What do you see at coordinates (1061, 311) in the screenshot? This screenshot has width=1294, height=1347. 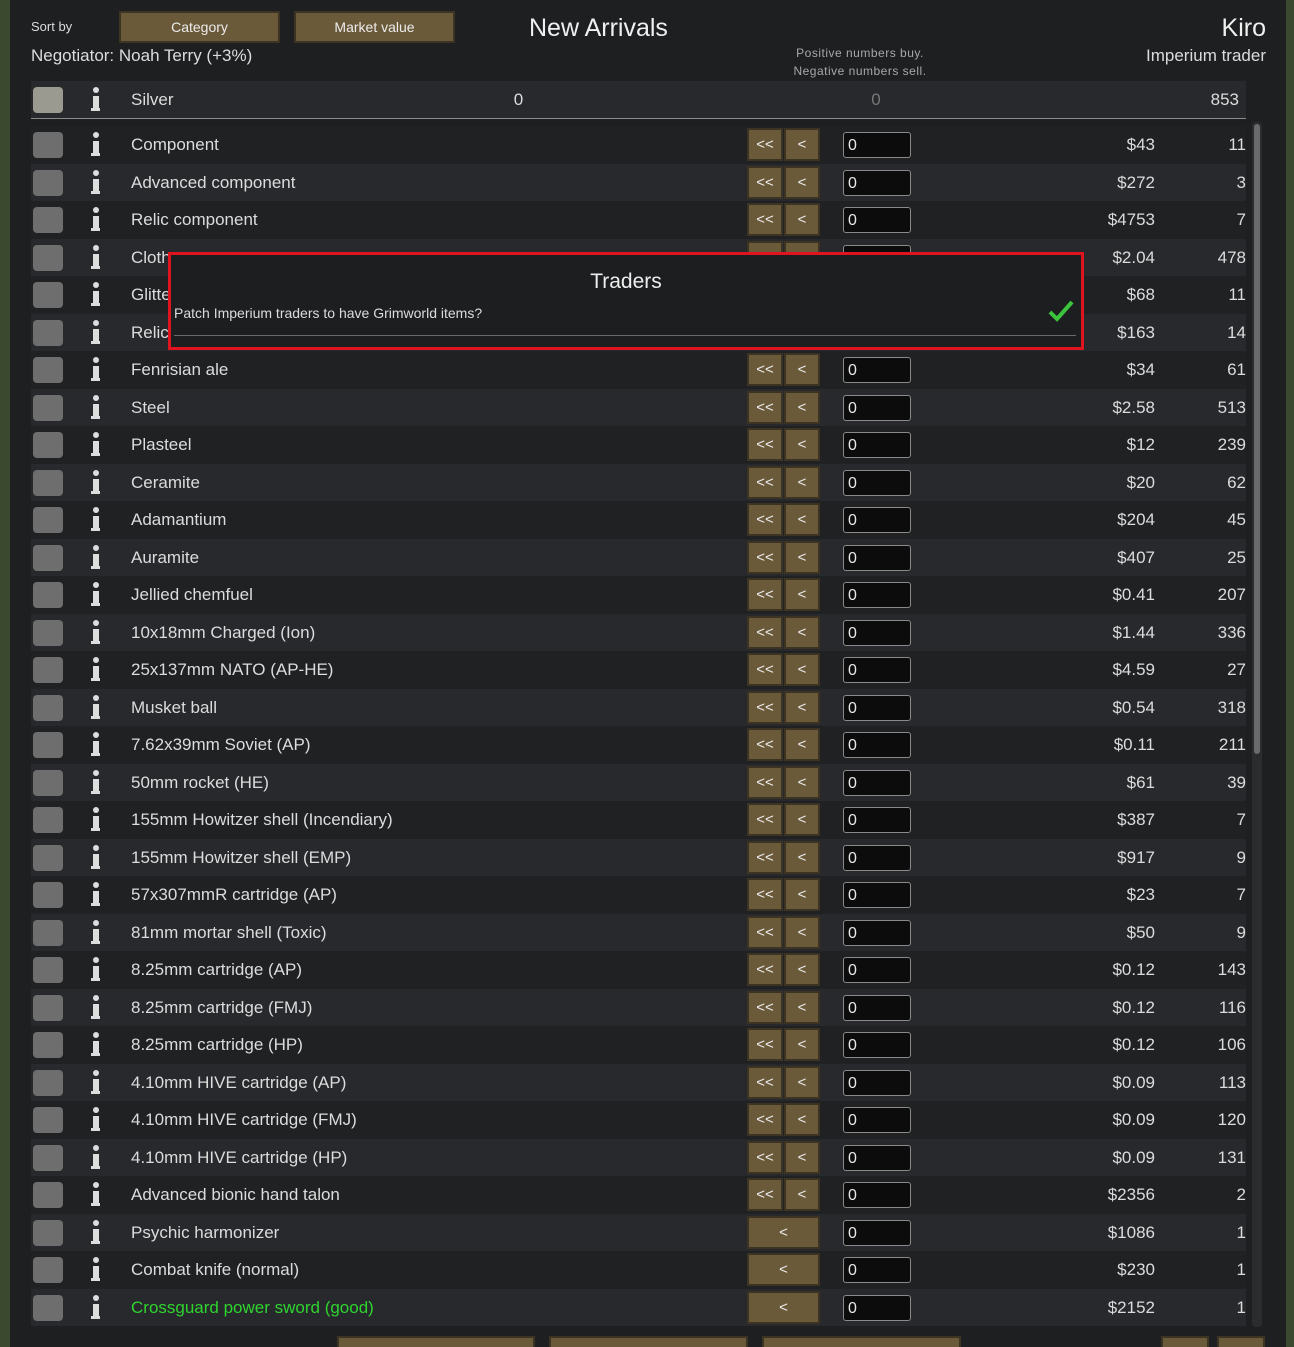 I see `checkbox` at bounding box center [1061, 311].